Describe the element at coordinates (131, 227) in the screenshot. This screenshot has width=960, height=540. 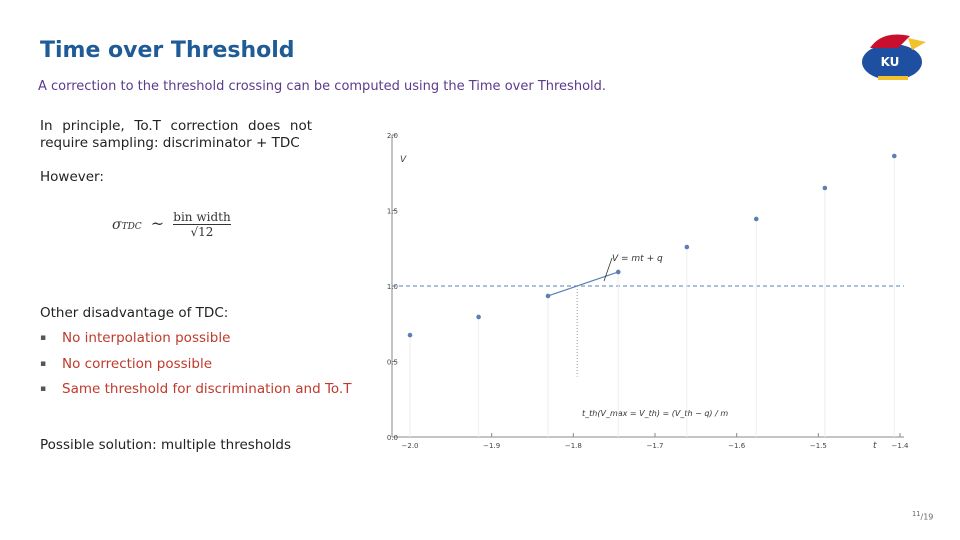
I see `subscript: TDC` at that location.